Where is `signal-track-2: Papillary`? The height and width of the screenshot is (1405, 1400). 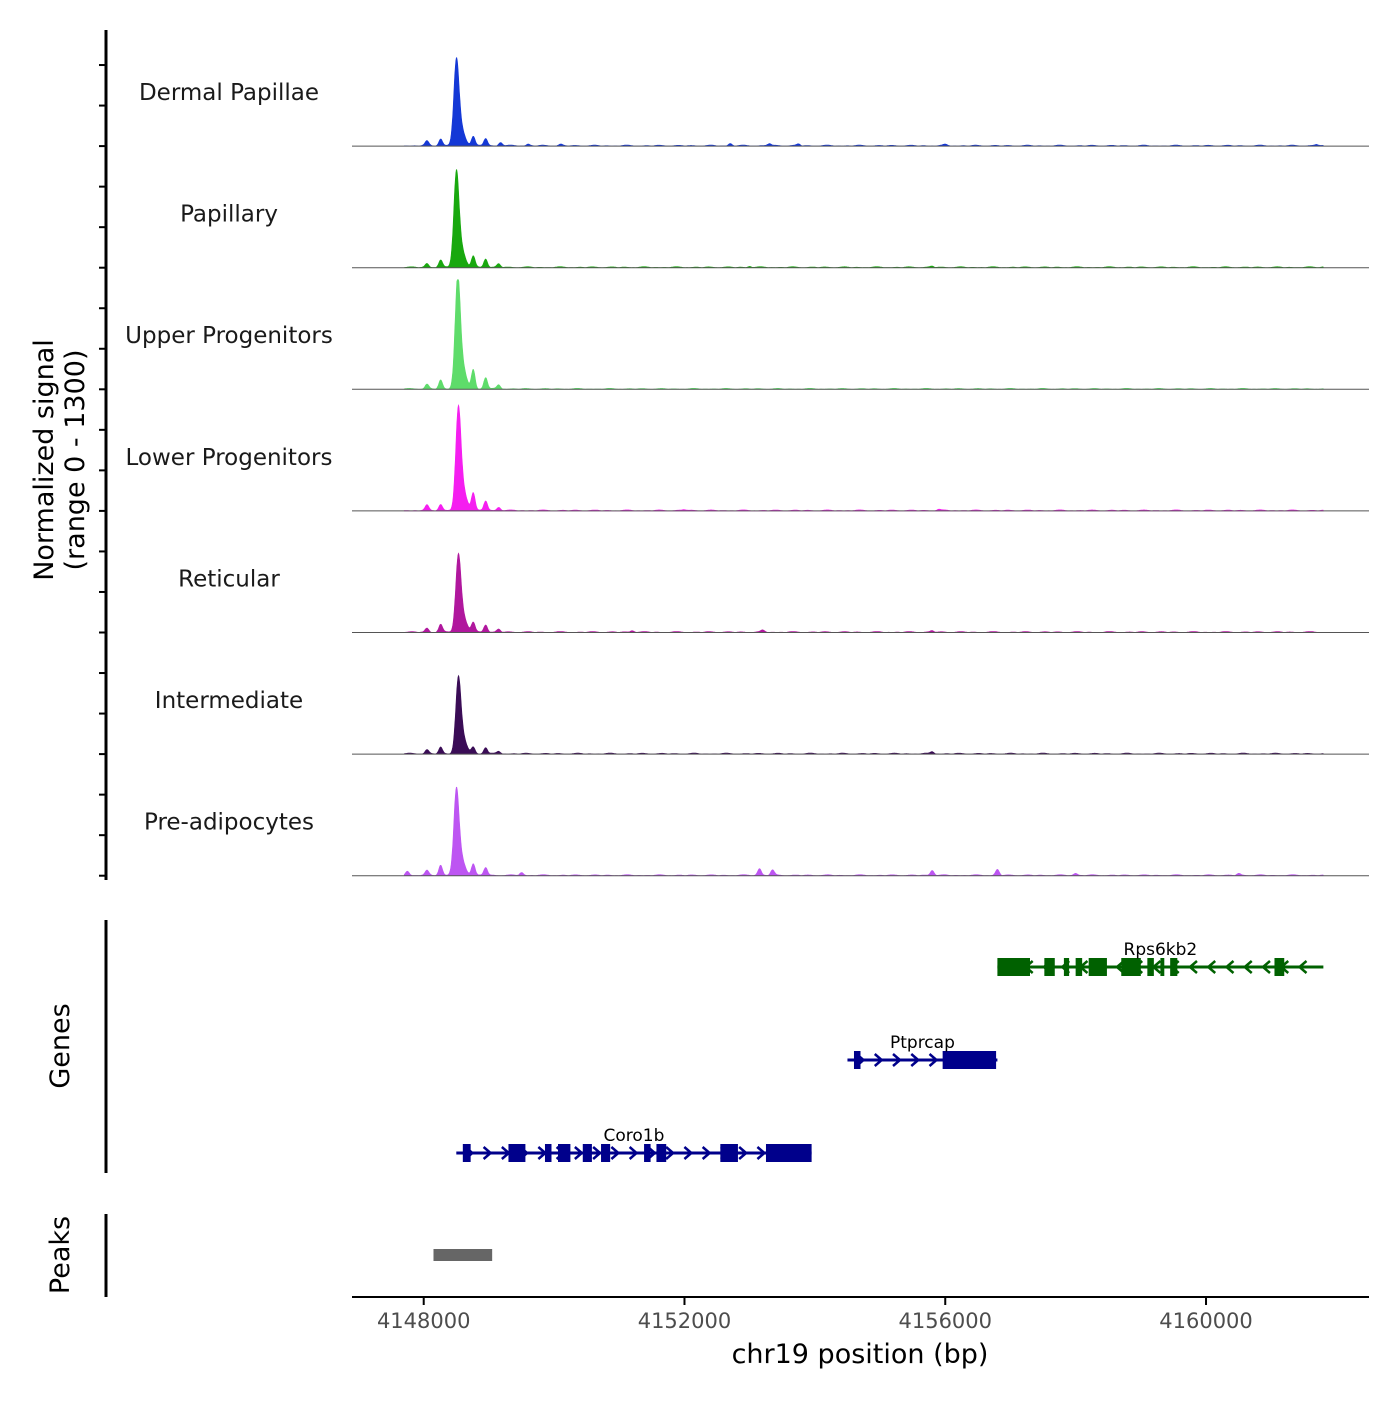 signal-track-2: Papillary is located at coordinates (774, 219).